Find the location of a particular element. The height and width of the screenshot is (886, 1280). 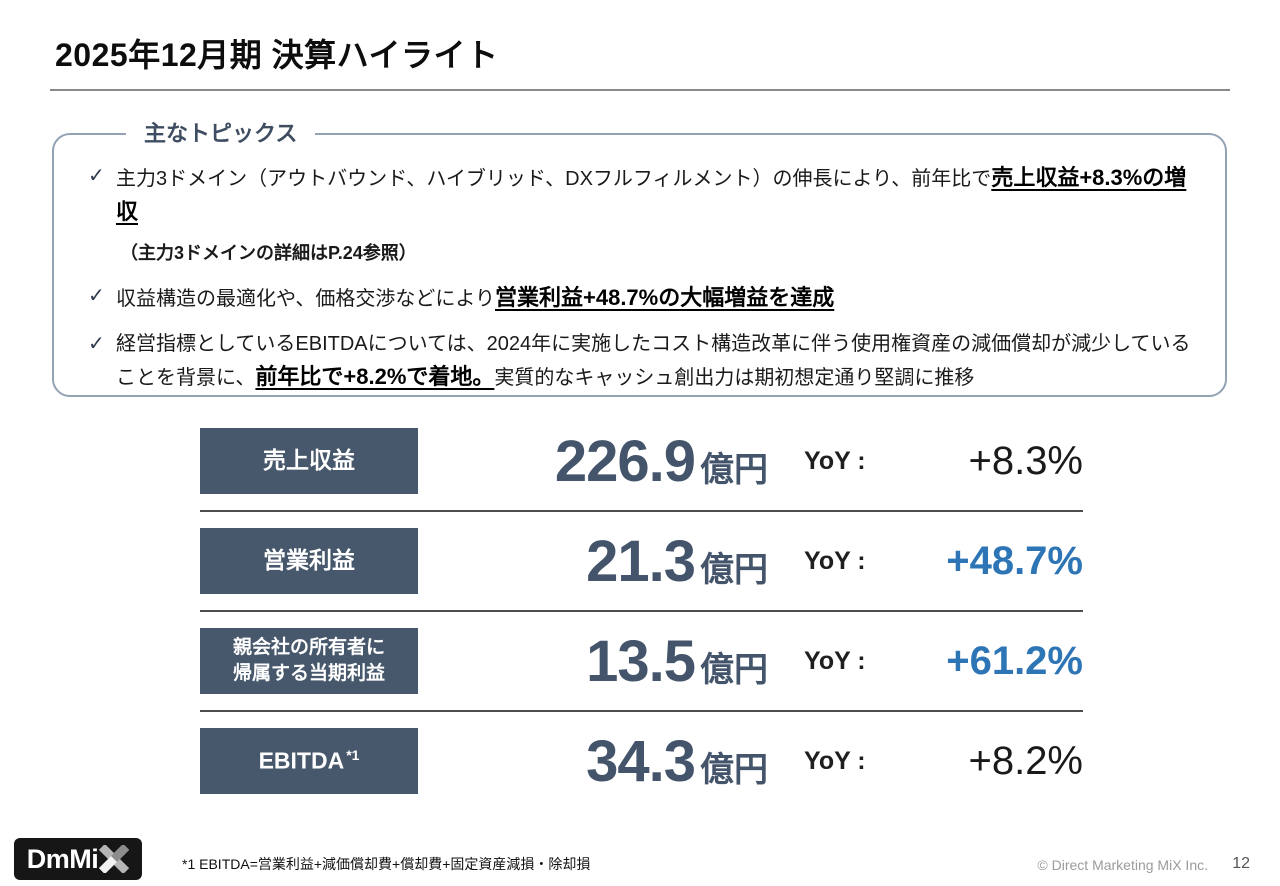

metric-row-revenue: 売上収益 226.9 億円 YoY : +8.3% is located at coordinates (641, 461).